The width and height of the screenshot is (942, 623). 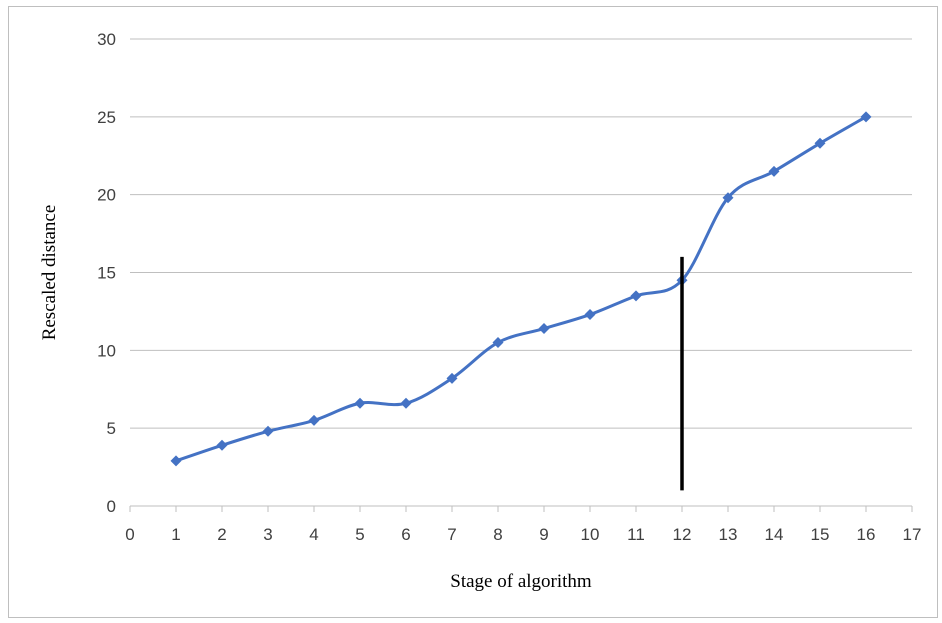 I want to click on y-tick-label: 15, so click(x=106, y=273).